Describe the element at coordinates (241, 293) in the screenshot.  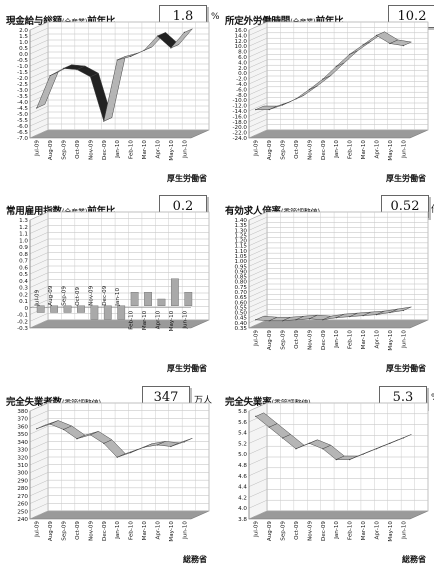
I see `y-tick-label: 0.70` at that location.